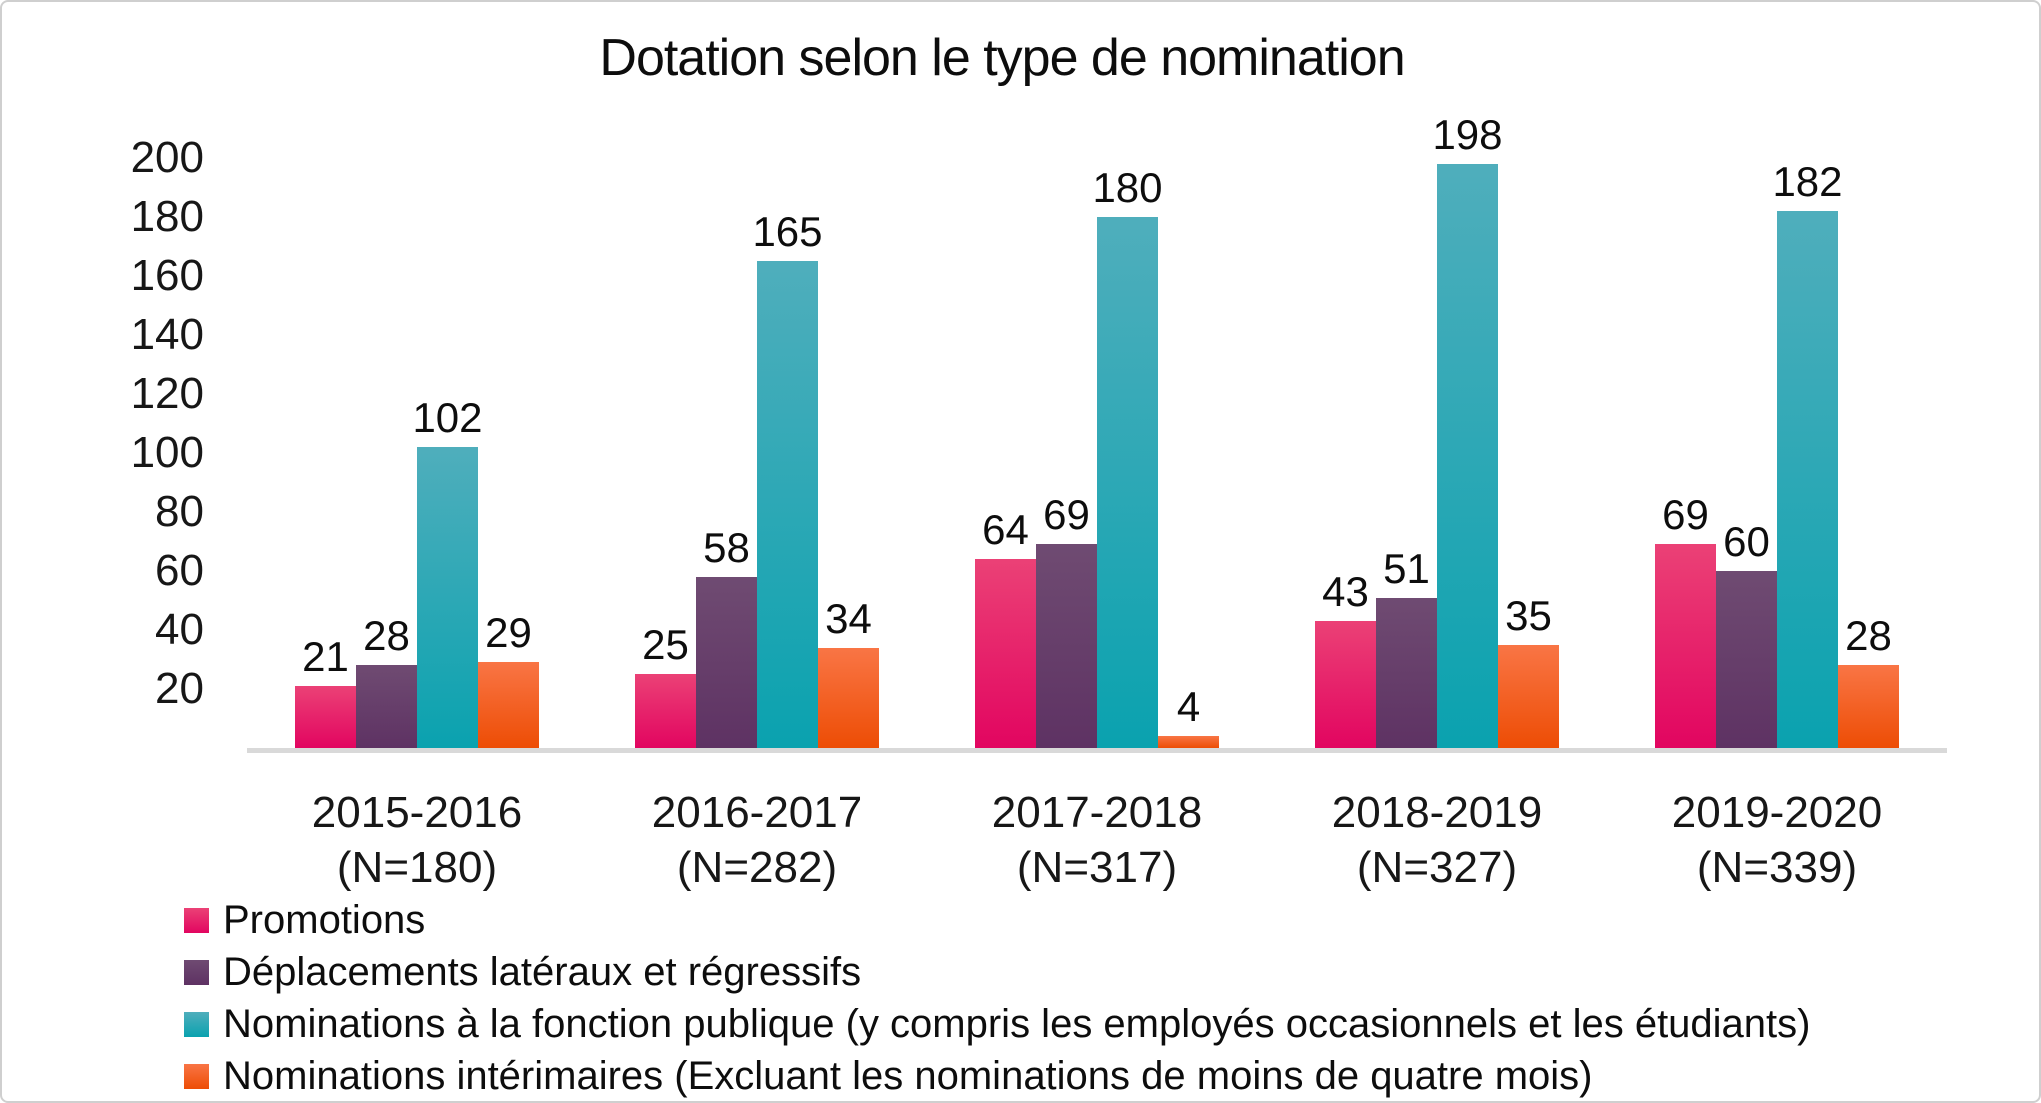 This screenshot has height=1103, width=2041. Describe the element at coordinates (1437, 812) in the screenshot. I see `category-year: 2018-2019` at that location.